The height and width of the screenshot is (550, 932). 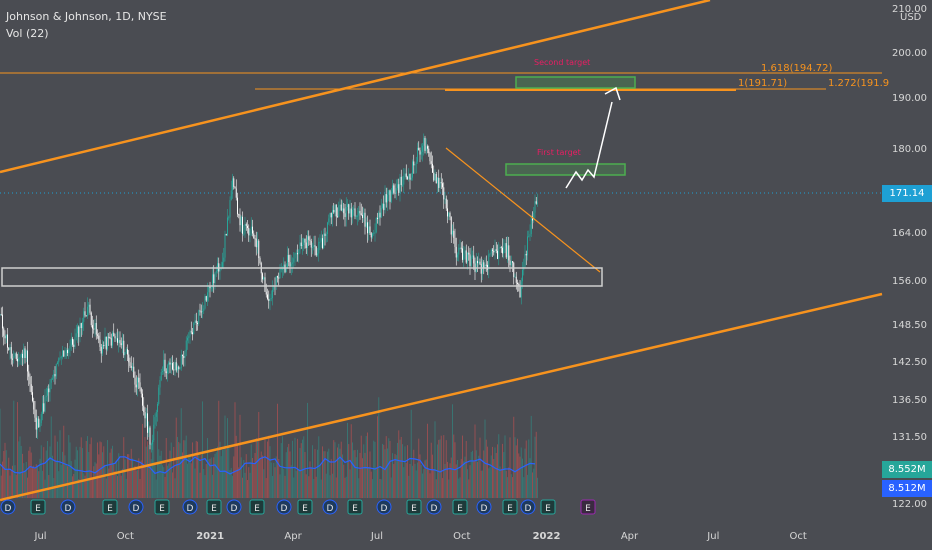 What do you see at coordinates (588, 507) in the screenshot?
I see `earnings-marker-upcoming: E` at bounding box center [588, 507].